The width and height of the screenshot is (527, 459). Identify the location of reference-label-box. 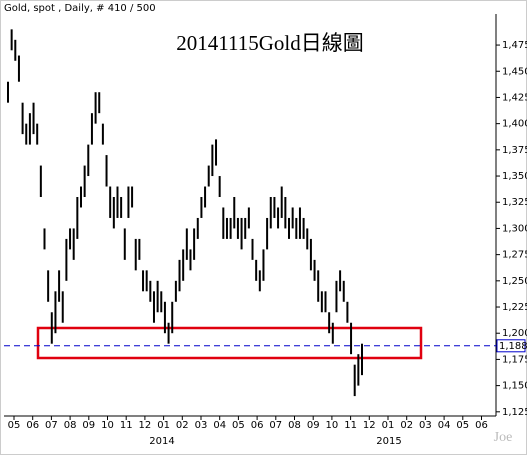
(511, 346).